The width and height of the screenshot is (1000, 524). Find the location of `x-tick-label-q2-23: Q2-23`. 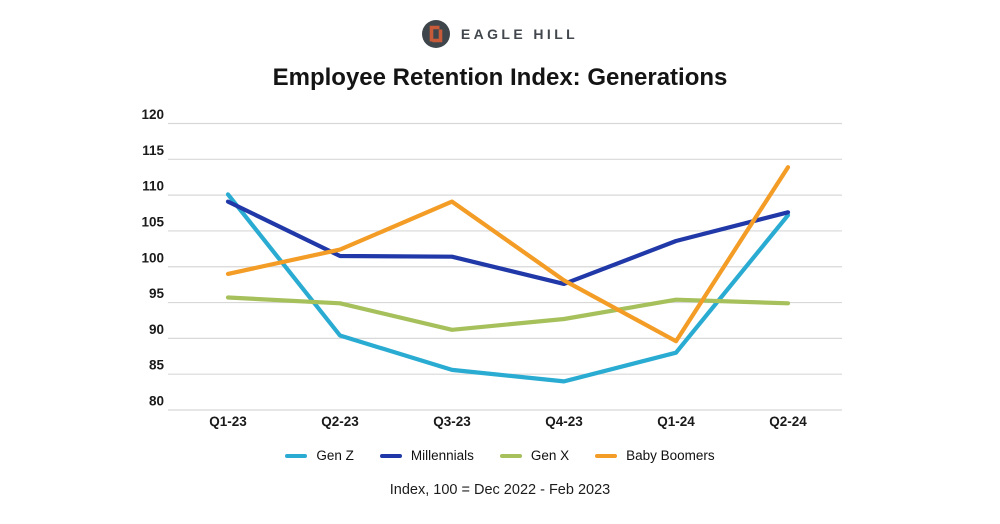

x-tick-label-q2-23: Q2-23 is located at coordinates (340, 421).